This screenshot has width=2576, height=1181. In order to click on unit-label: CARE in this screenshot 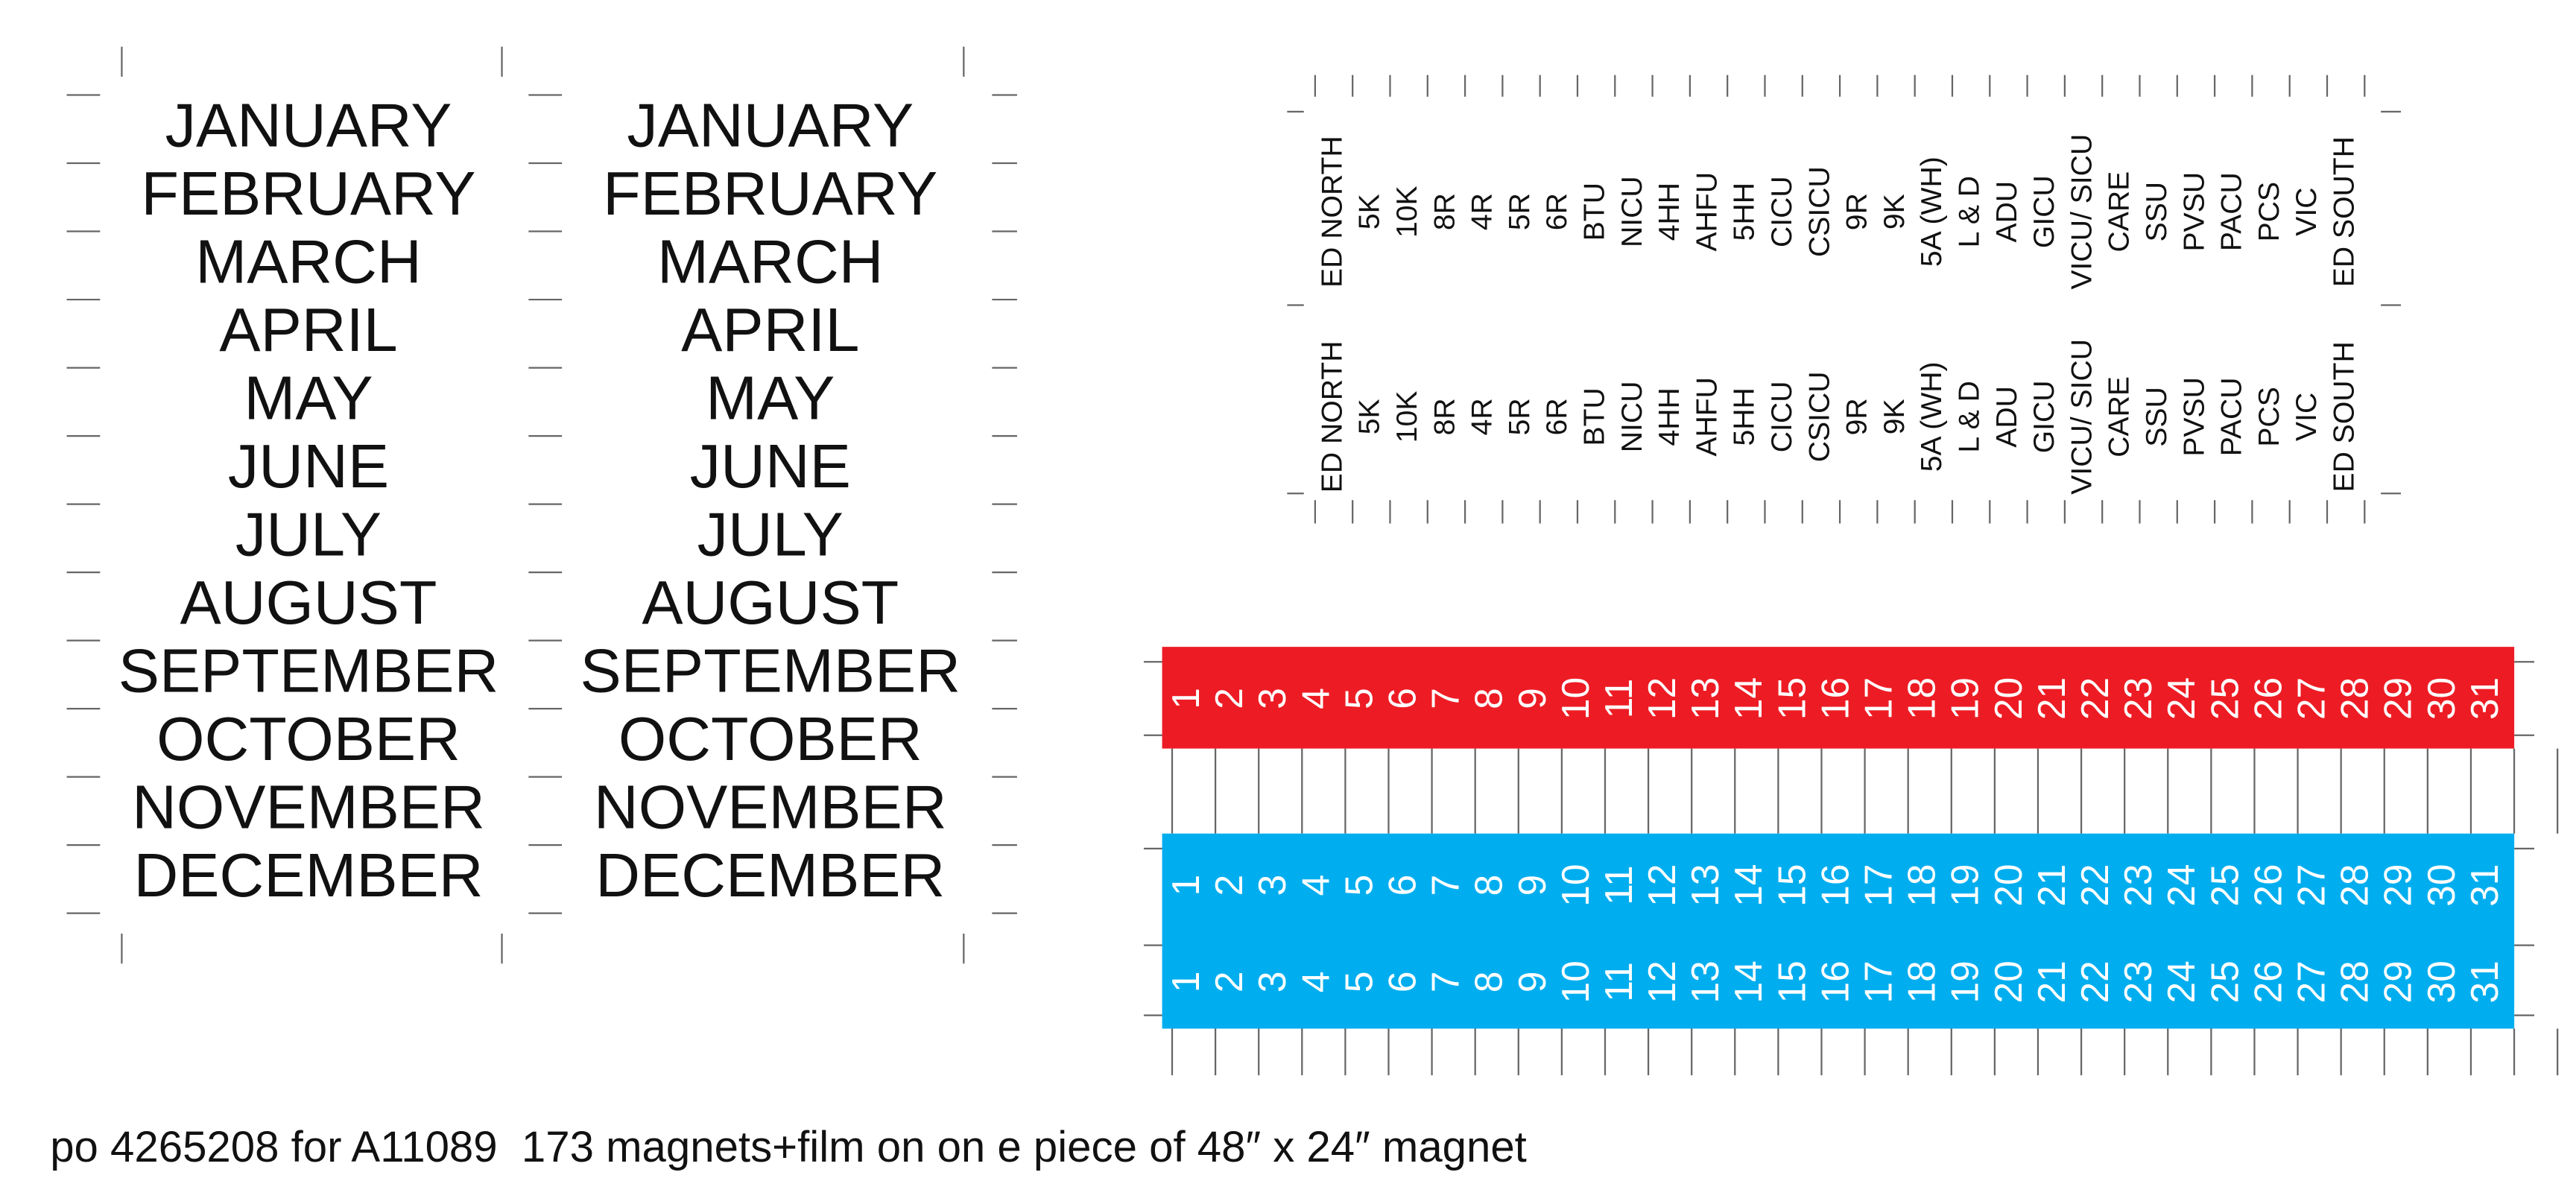, I will do `click(2120, 416)`.